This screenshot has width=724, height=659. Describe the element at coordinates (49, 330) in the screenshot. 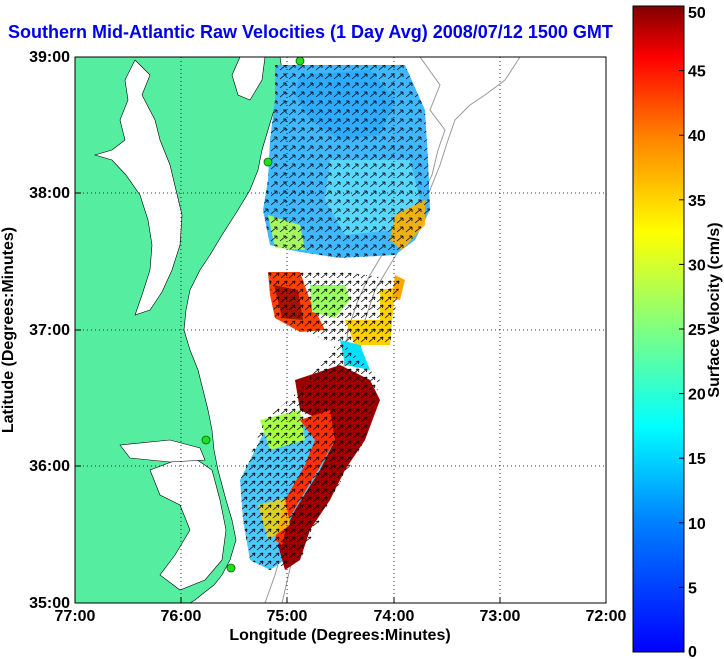

I see `y-tick-label: 37:00` at that location.